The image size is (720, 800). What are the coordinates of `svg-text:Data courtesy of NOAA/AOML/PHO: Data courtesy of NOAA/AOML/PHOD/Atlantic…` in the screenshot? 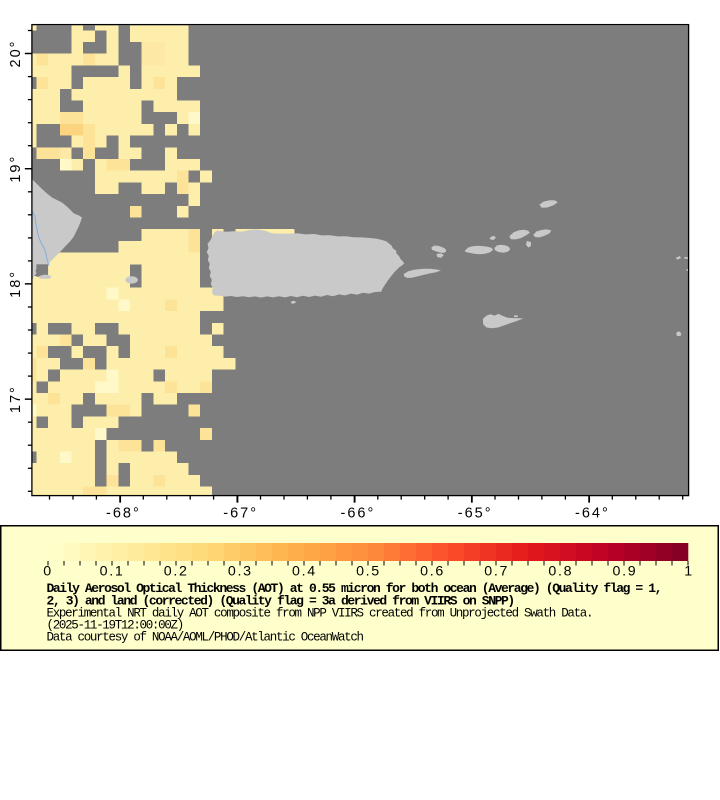 It's located at (205, 638).